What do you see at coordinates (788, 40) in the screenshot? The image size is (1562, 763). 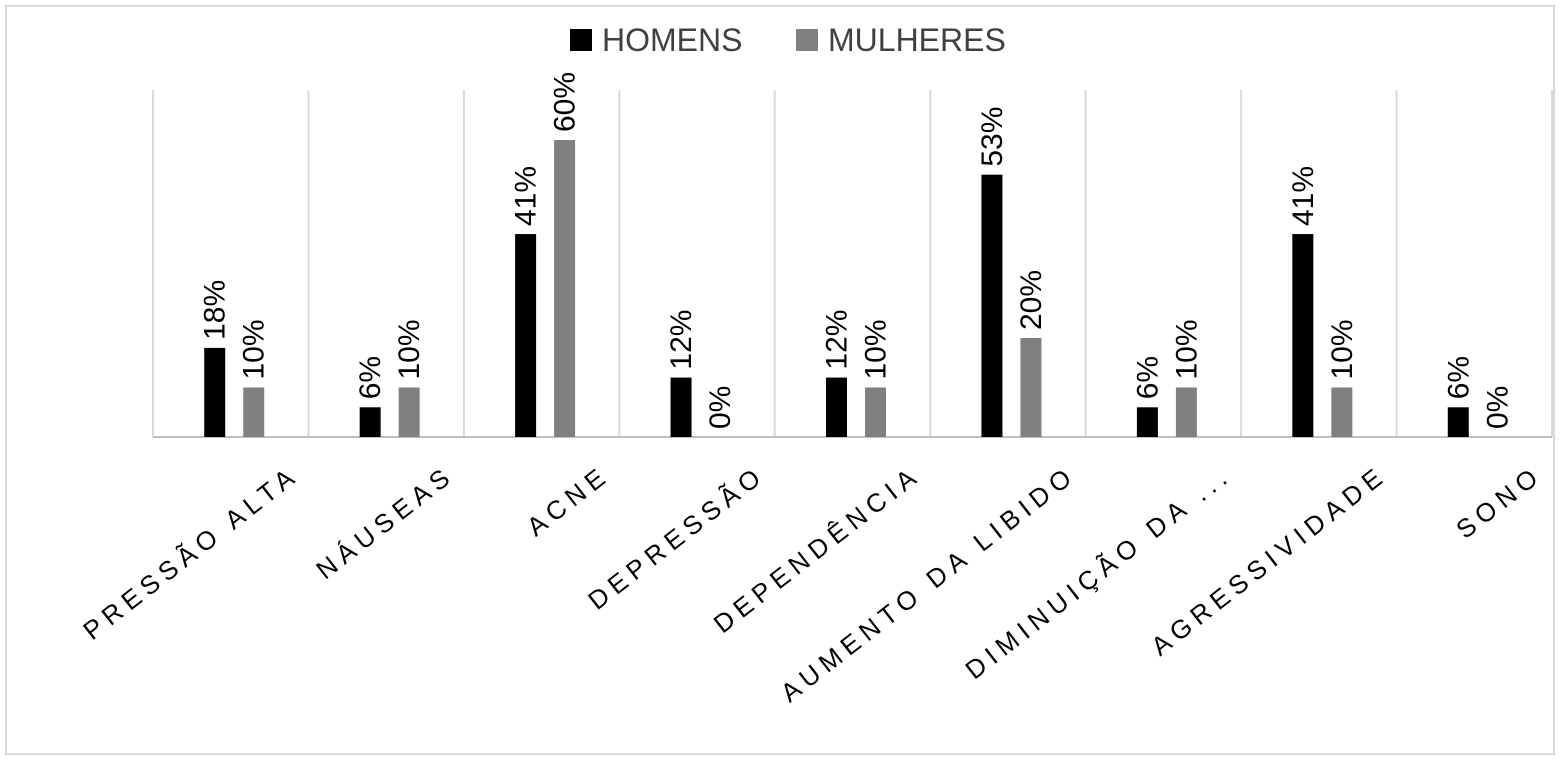 I see `legend: HOMENS MULHERES` at bounding box center [788, 40].